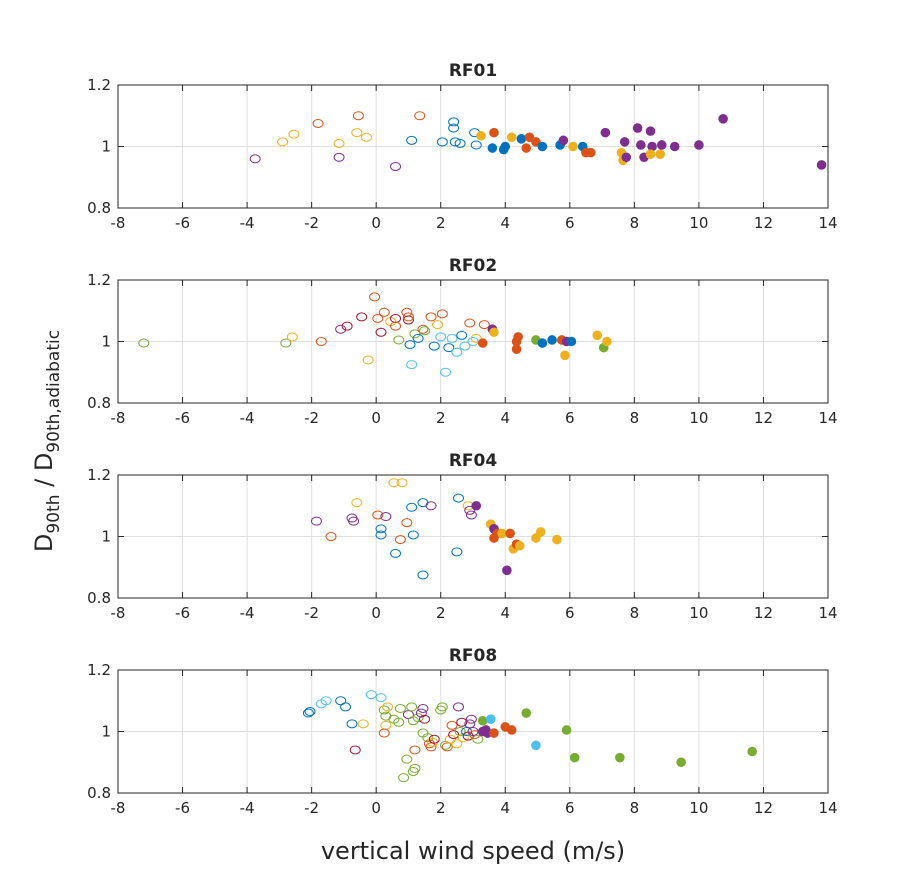  What do you see at coordinates (441, 418) in the screenshot?
I see `x-tick-label: 2` at bounding box center [441, 418].